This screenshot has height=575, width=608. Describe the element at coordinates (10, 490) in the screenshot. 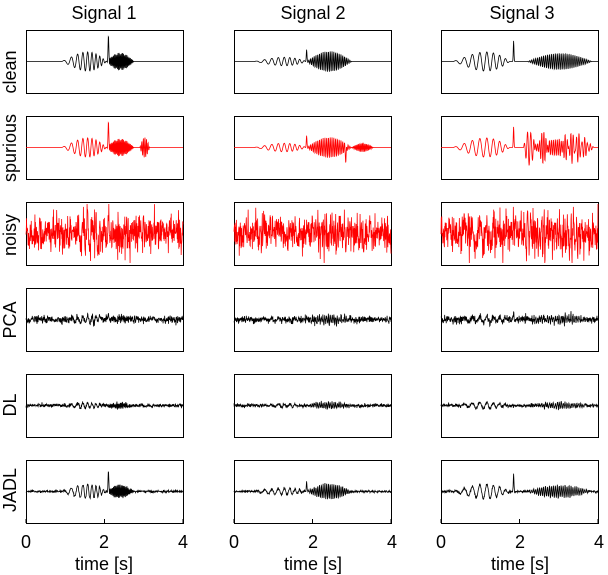

I see `row-label-jadl: JADL` at that location.